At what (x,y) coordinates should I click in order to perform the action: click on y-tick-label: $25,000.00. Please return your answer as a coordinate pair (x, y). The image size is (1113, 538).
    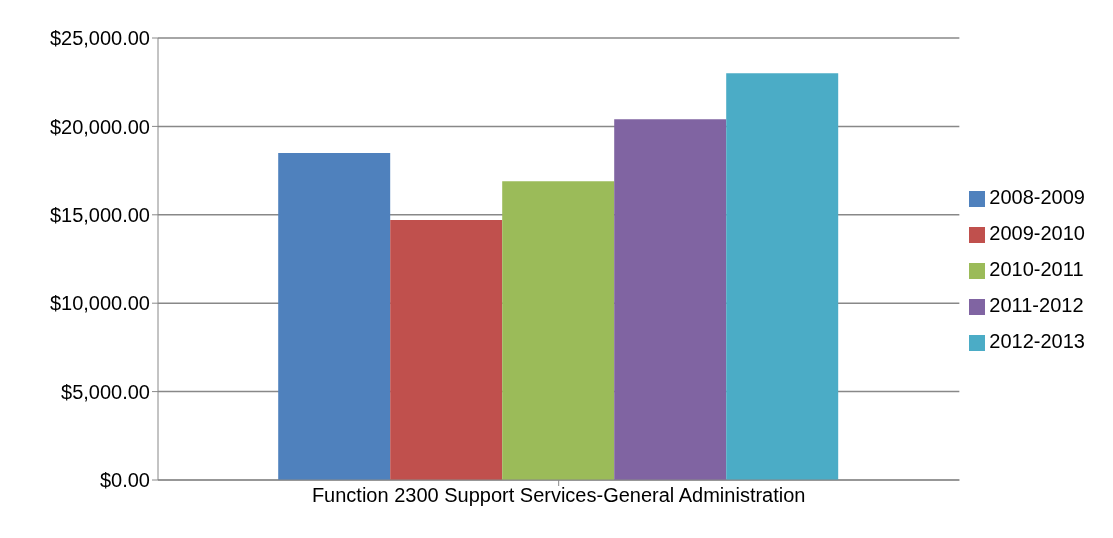
    Looking at the image, I should click on (99, 38).